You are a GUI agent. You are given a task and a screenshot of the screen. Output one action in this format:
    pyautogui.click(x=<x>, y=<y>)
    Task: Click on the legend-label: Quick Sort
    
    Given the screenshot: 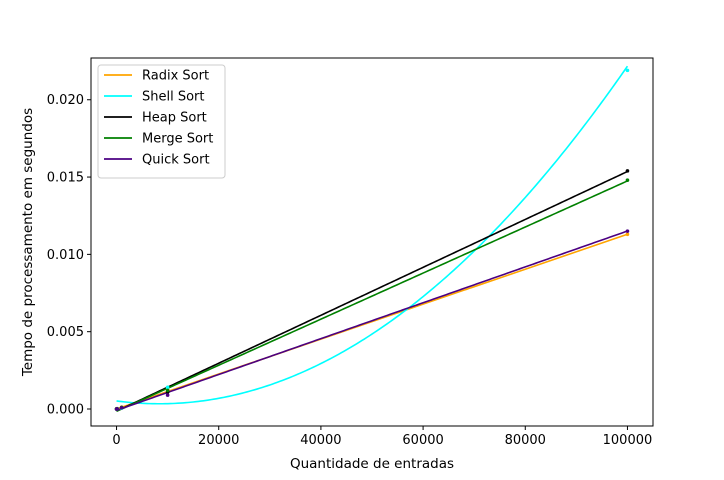 What is the action you would take?
    pyautogui.click(x=176, y=160)
    